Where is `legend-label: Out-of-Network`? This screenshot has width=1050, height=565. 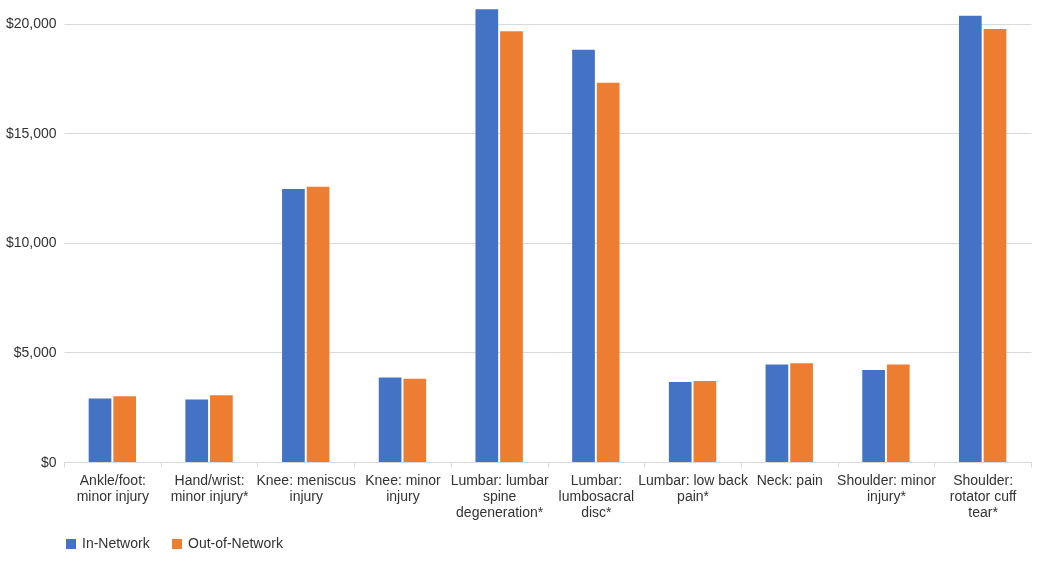
legend-label: Out-of-Network is located at coordinates (236, 543).